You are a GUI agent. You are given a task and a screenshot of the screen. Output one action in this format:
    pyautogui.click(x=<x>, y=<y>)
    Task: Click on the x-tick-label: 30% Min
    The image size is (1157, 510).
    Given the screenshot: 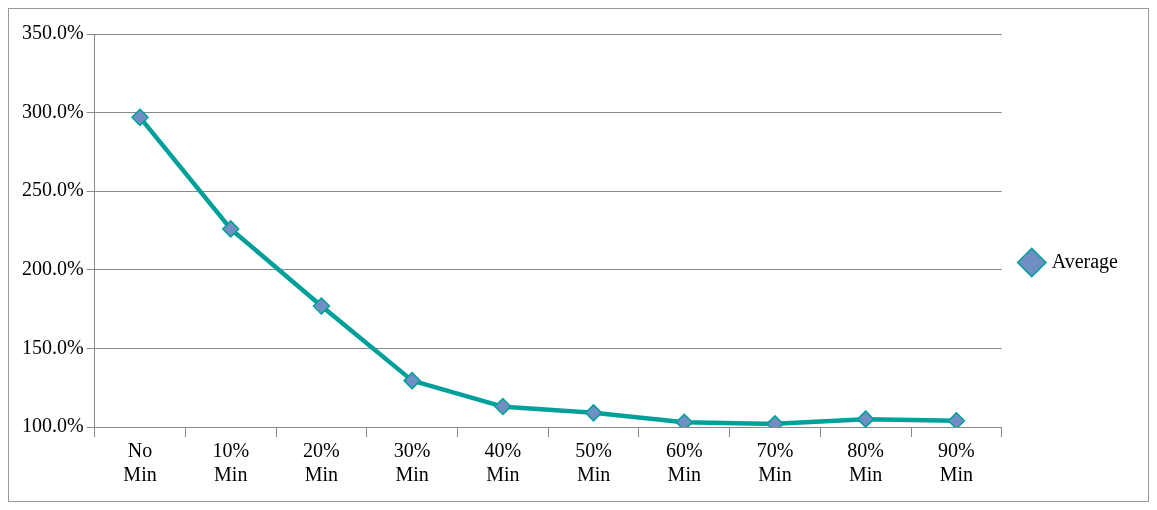 What is the action you would take?
    pyautogui.click(x=412, y=462)
    